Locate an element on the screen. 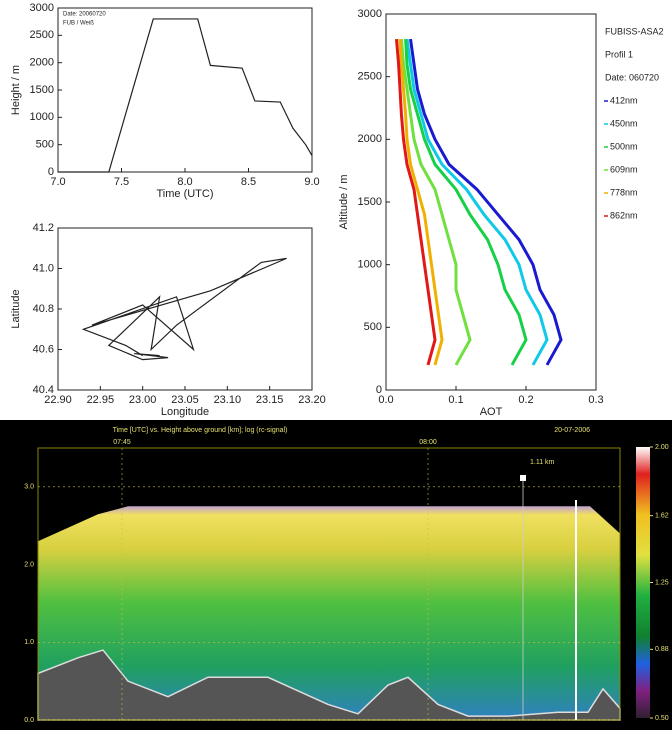 The image size is (672, 730). y-tick-label: 41.2 is located at coordinates (43, 228).